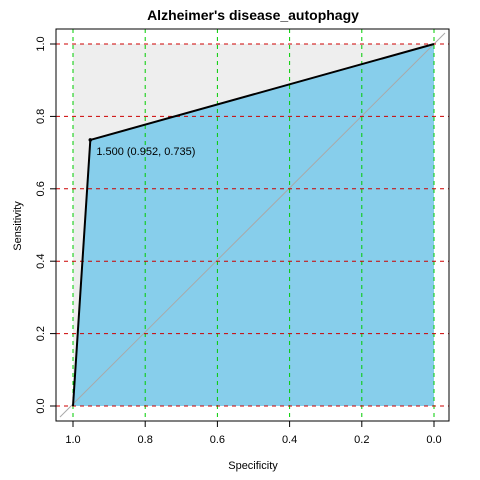 The width and height of the screenshot is (480, 480). Describe the element at coordinates (289, 440) in the screenshot. I see `x-tick-label-3: 0.4` at that location.